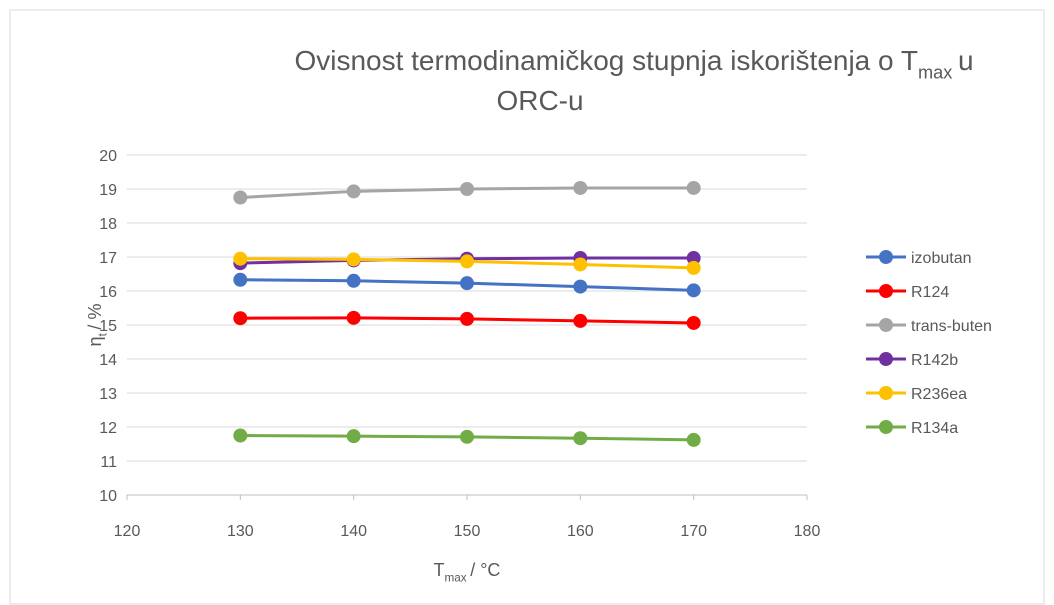 The image size is (1054, 605). I want to click on legend-label: R142b, so click(934, 360).